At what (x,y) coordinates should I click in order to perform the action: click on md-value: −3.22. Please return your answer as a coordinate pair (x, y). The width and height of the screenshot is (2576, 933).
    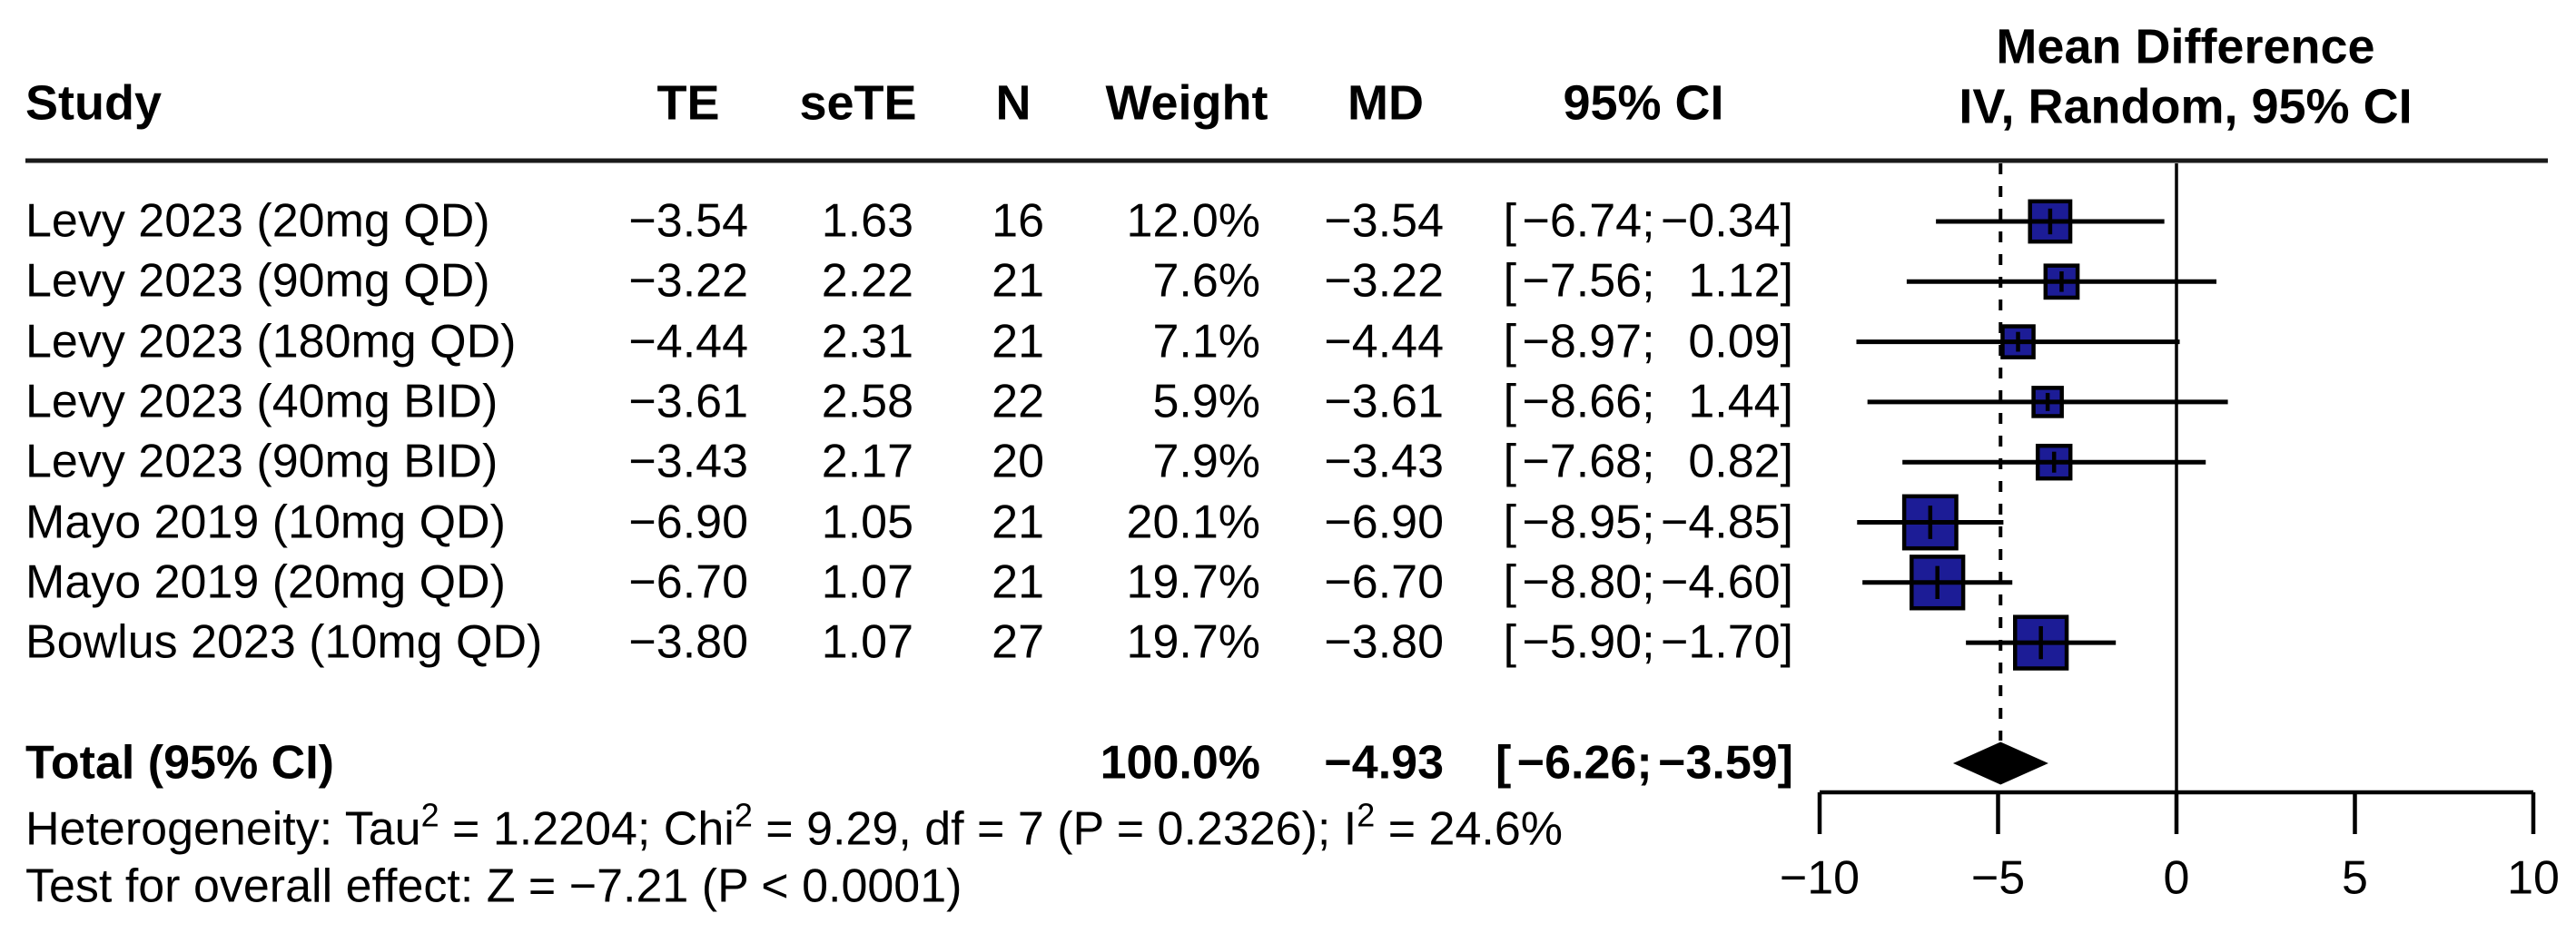
    Looking at the image, I should click on (1384, 281).